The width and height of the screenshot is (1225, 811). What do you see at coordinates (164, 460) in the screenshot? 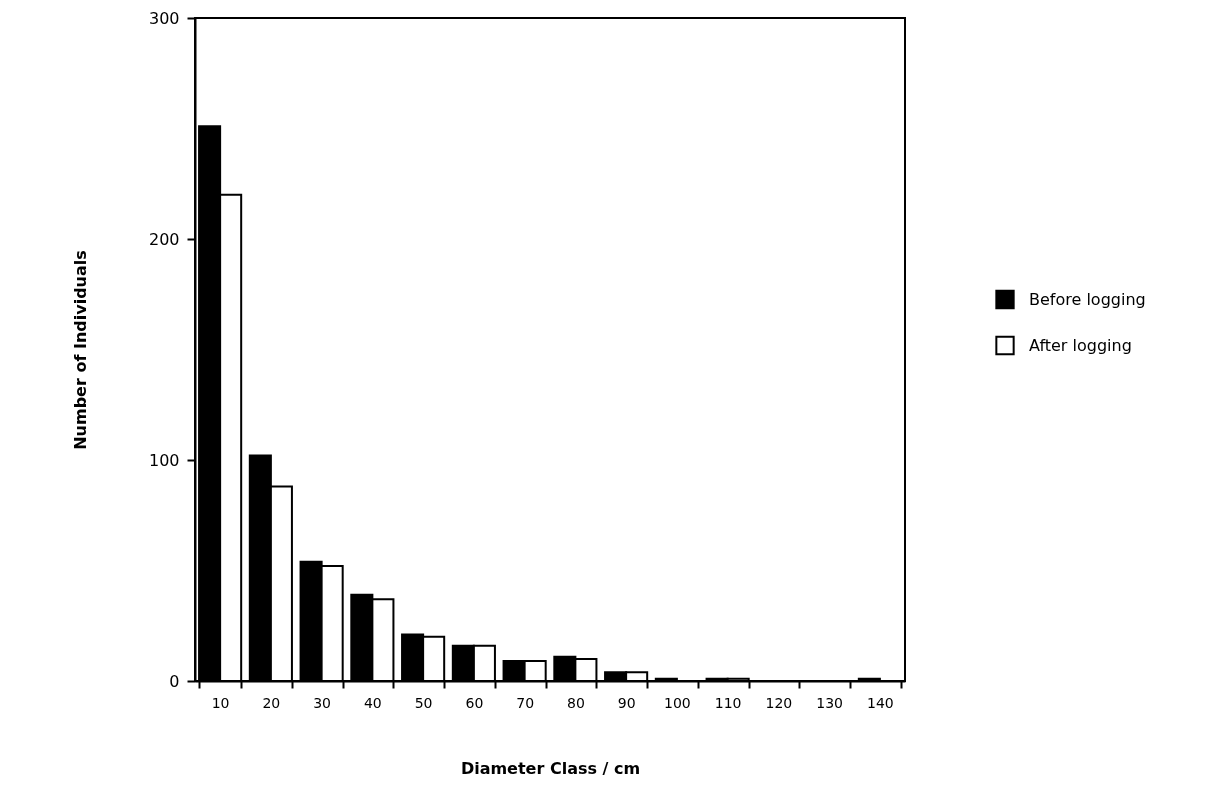
I see `y-tick-label: 100` at bounding box center [164, 460].